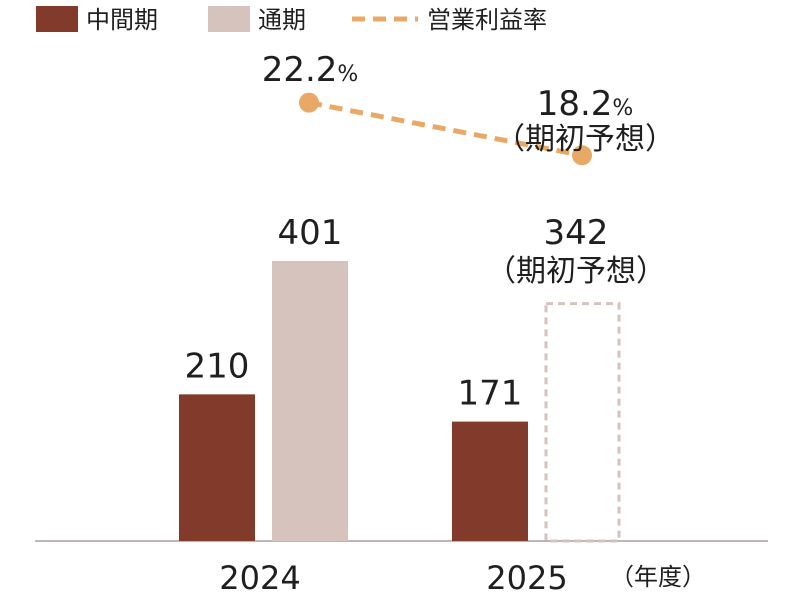 The width and height of the screenshot is (800, 594). I want to click on margin-line, so click(445, 129).